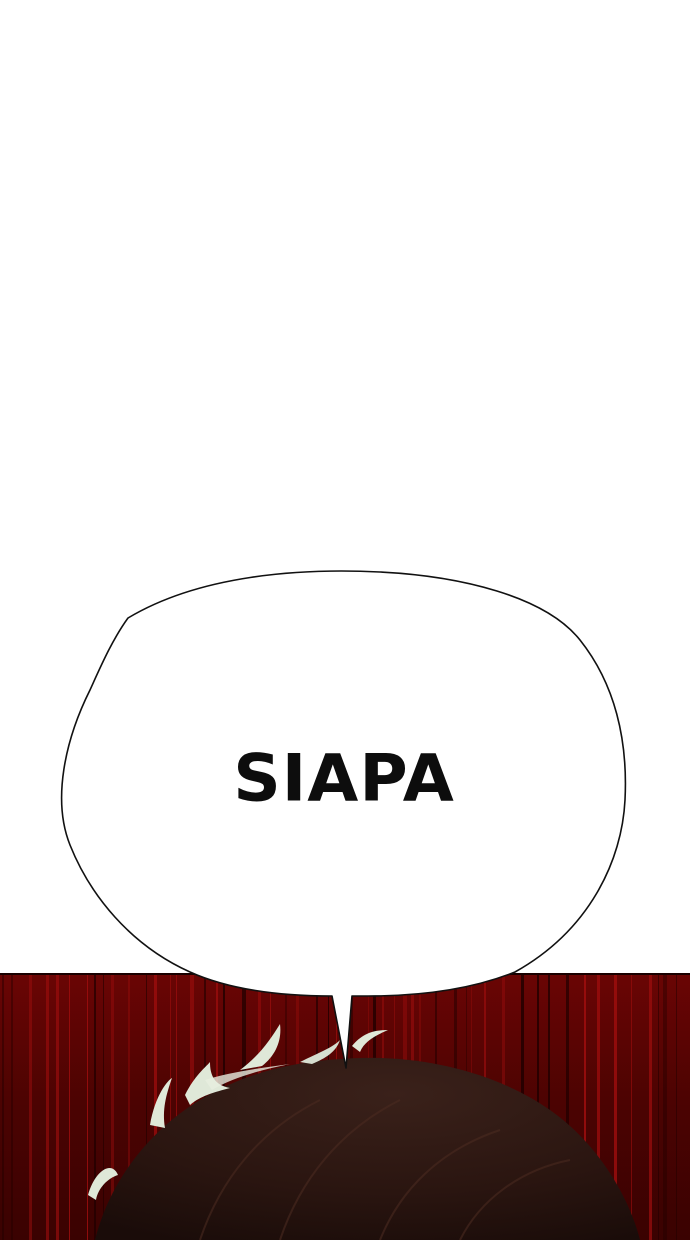  I want to click on character-hair, so click(364, 1132).